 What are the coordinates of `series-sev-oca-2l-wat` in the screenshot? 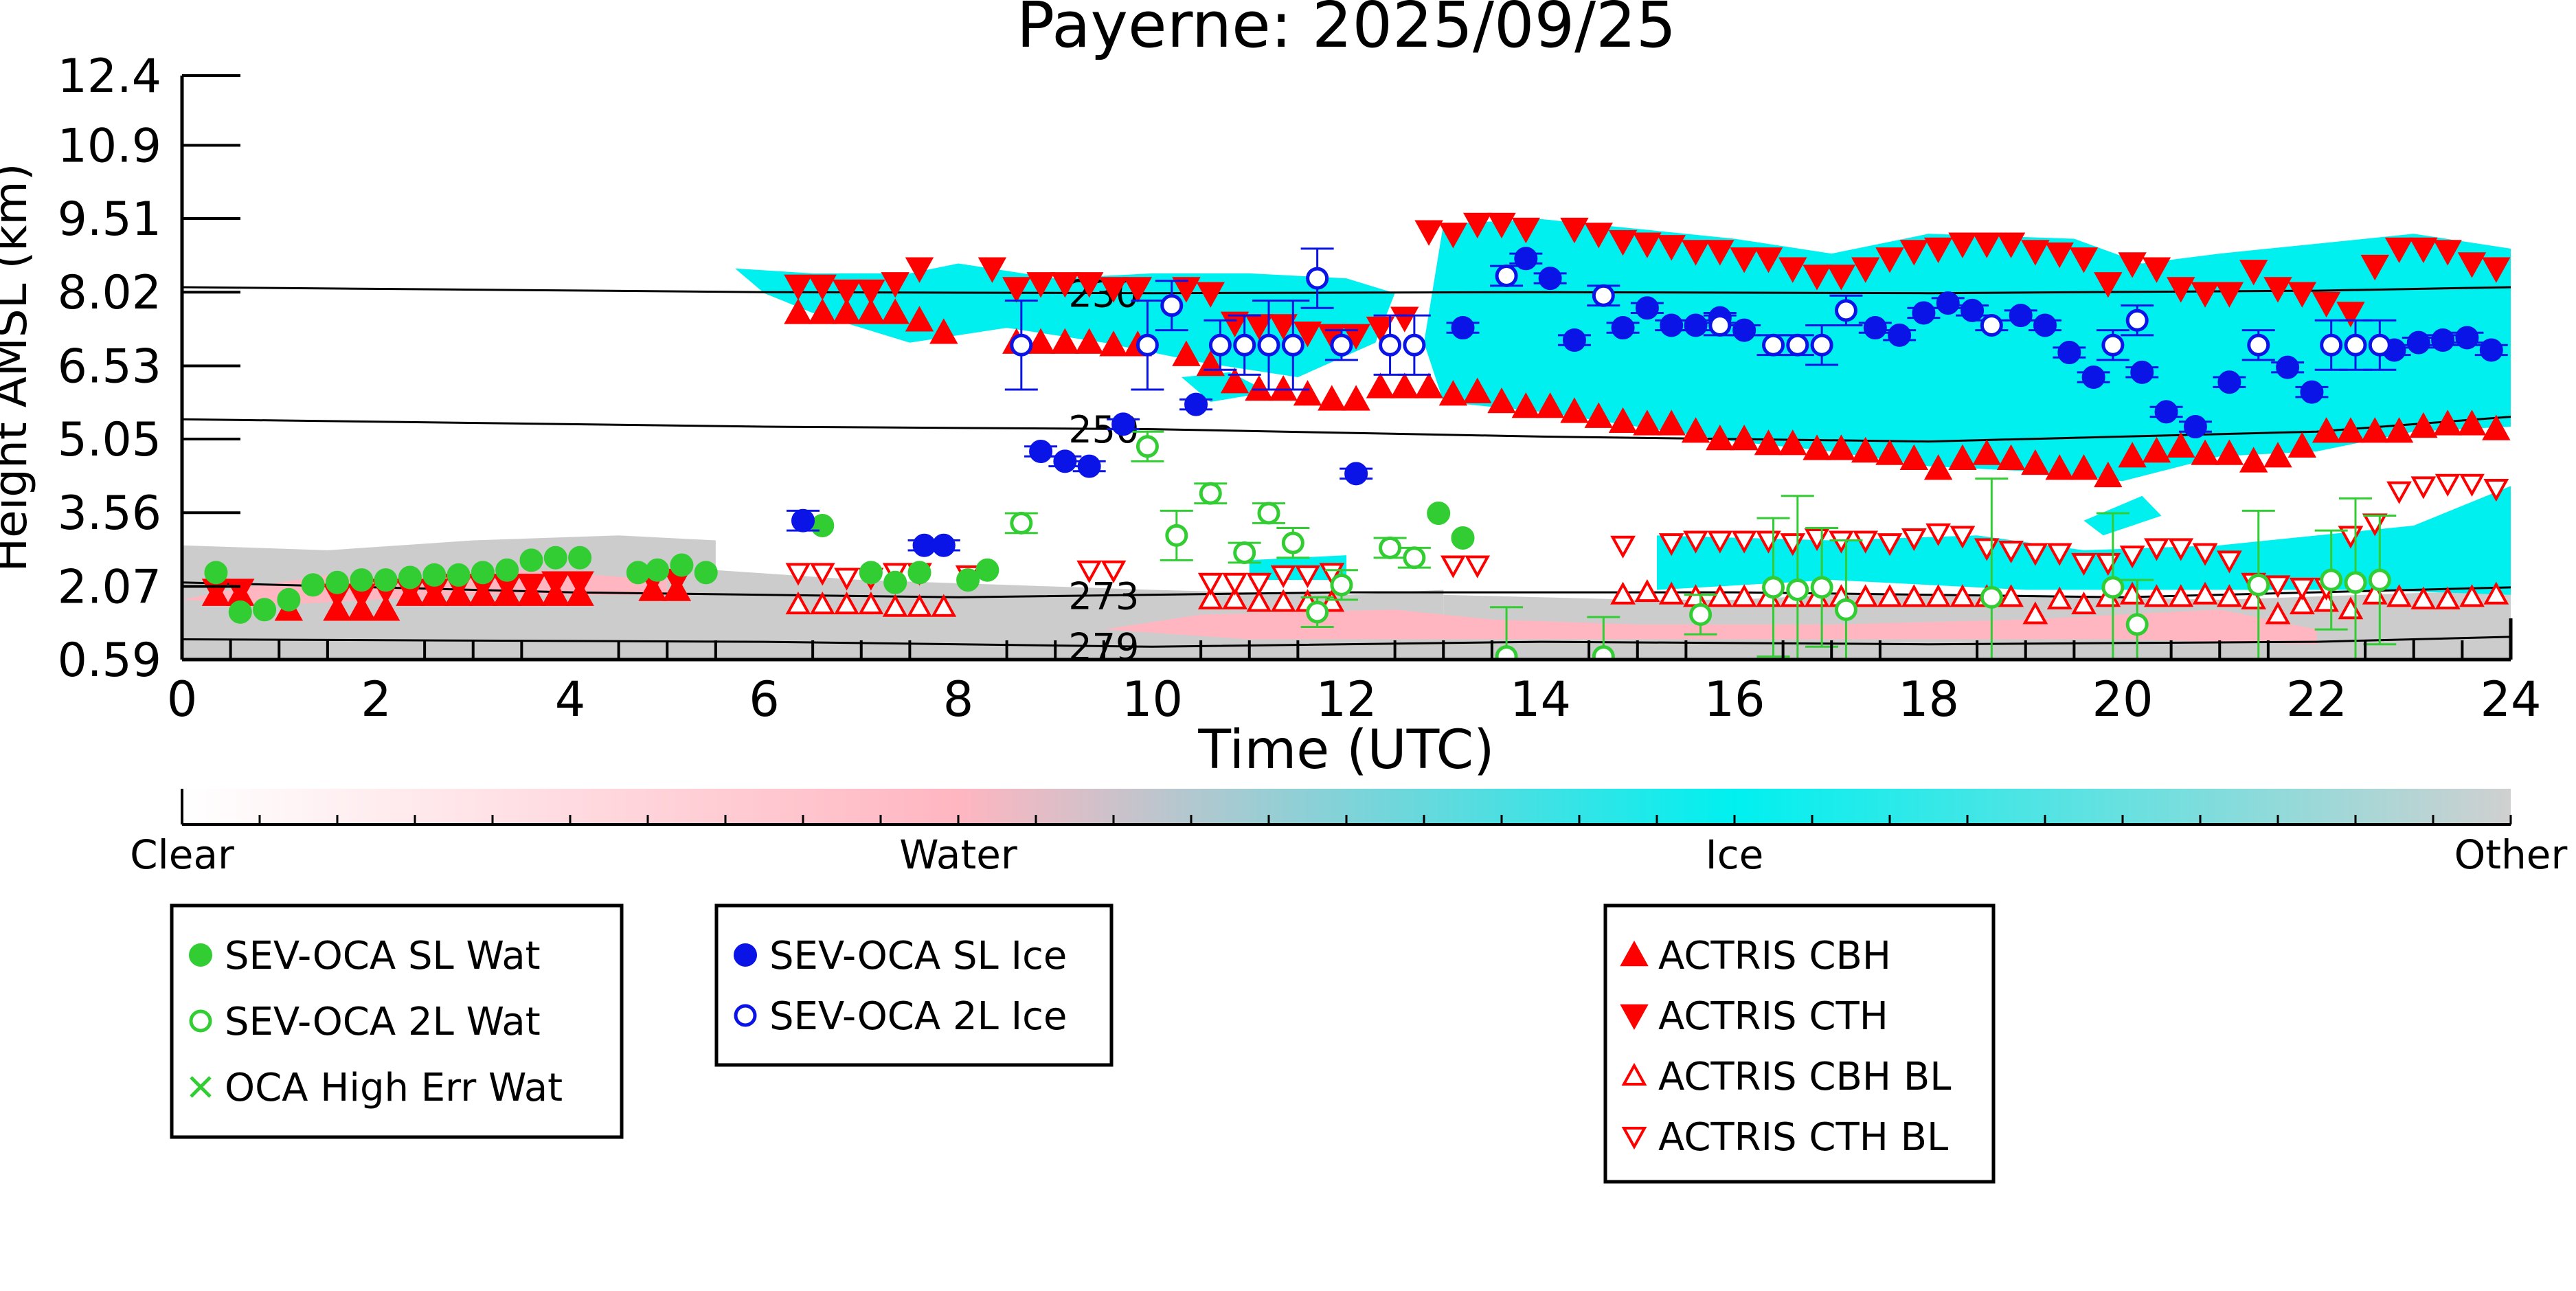 It's located at (1700, 545).